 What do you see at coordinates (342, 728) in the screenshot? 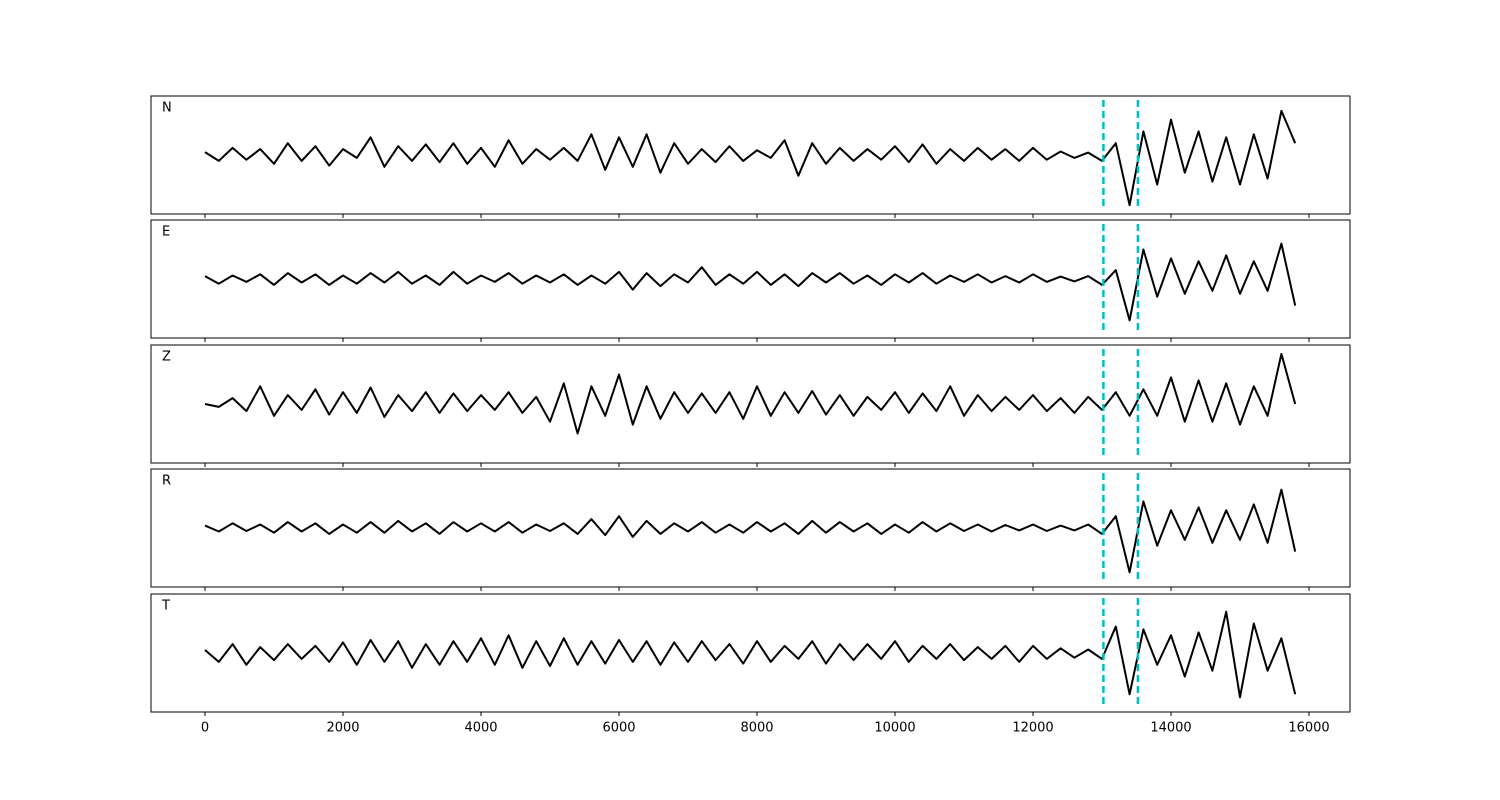
I see `x-tick-label: 2000` at bounding box center [342, 728].